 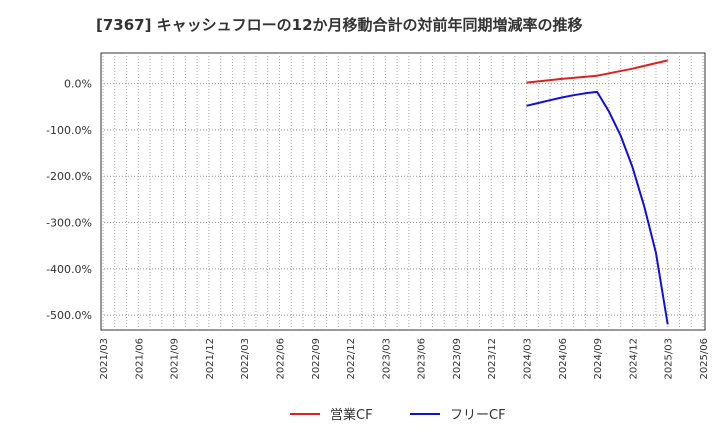 I want to click on x-tick-label: 2021/12, so click(x=210, y=359).